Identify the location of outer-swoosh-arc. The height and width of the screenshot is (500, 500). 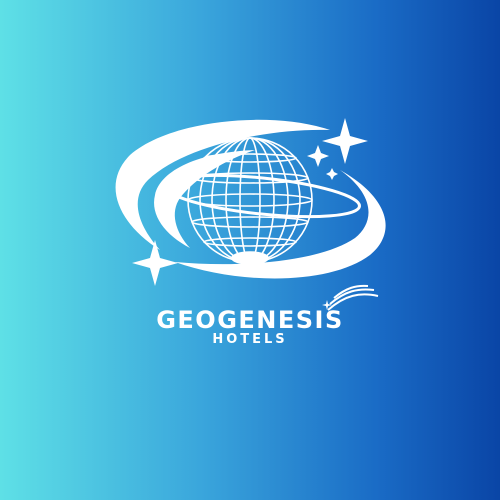
(222, 184).